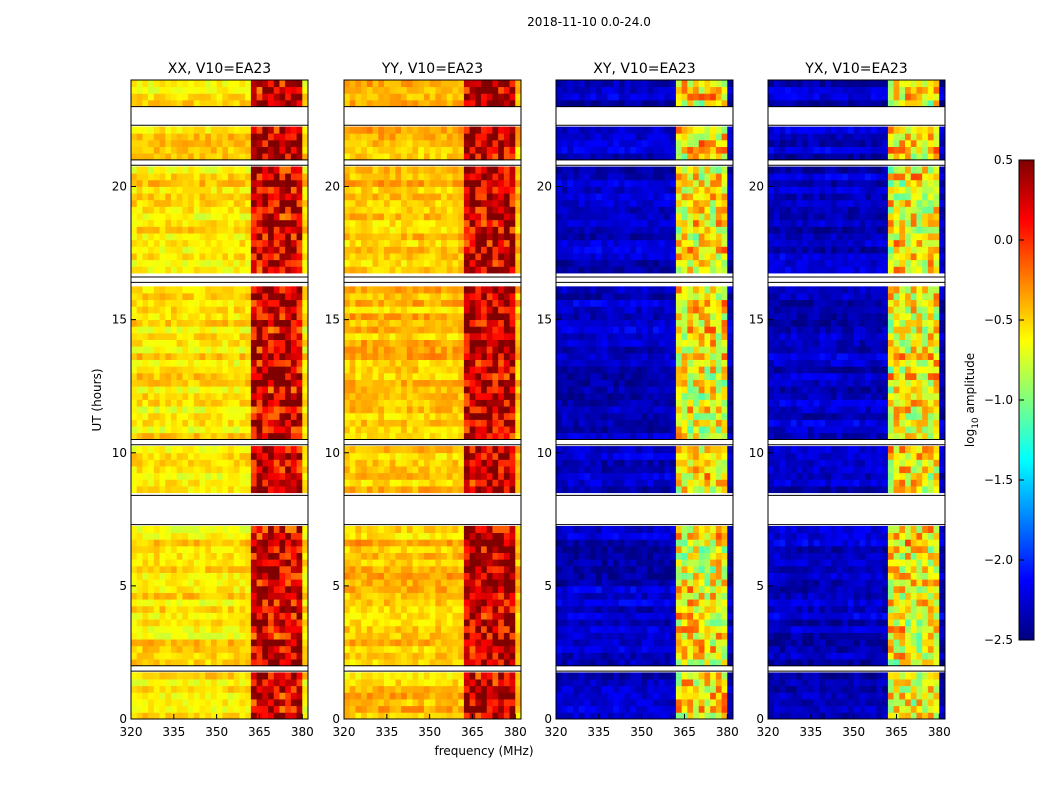 Image resolution: width=1050 pixels, height=800 pixels. I want to click on x-tick-label: 365, so click(259, 732).